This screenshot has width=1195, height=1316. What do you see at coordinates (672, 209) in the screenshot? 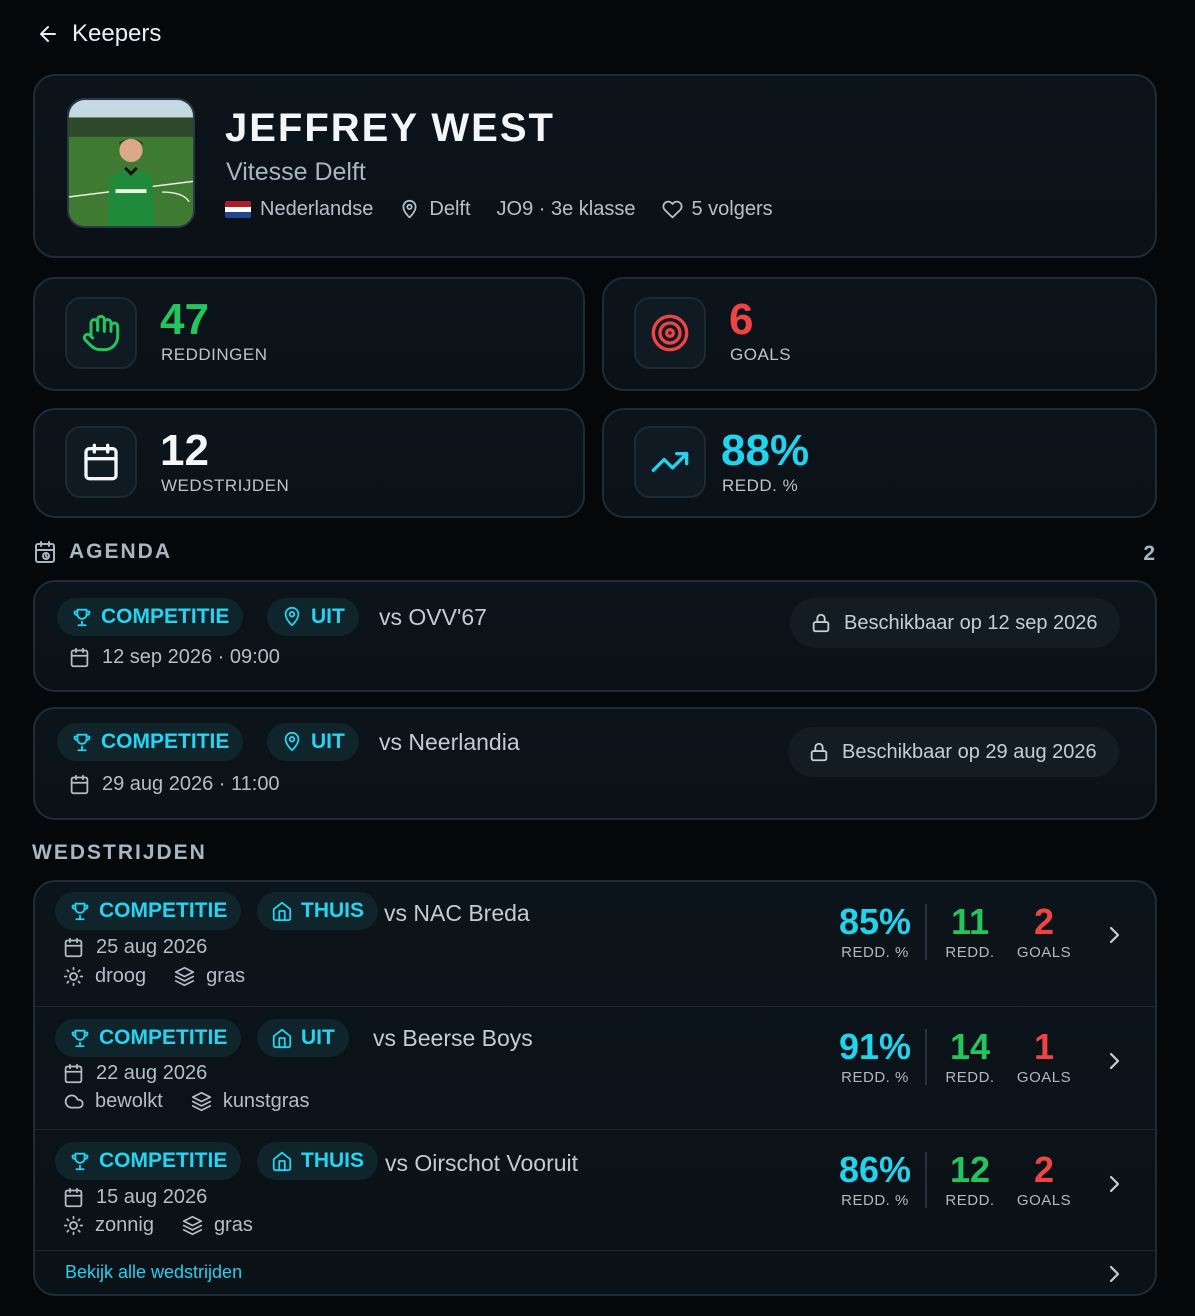
I see `heart-icon` at bounding box center [672, 209].